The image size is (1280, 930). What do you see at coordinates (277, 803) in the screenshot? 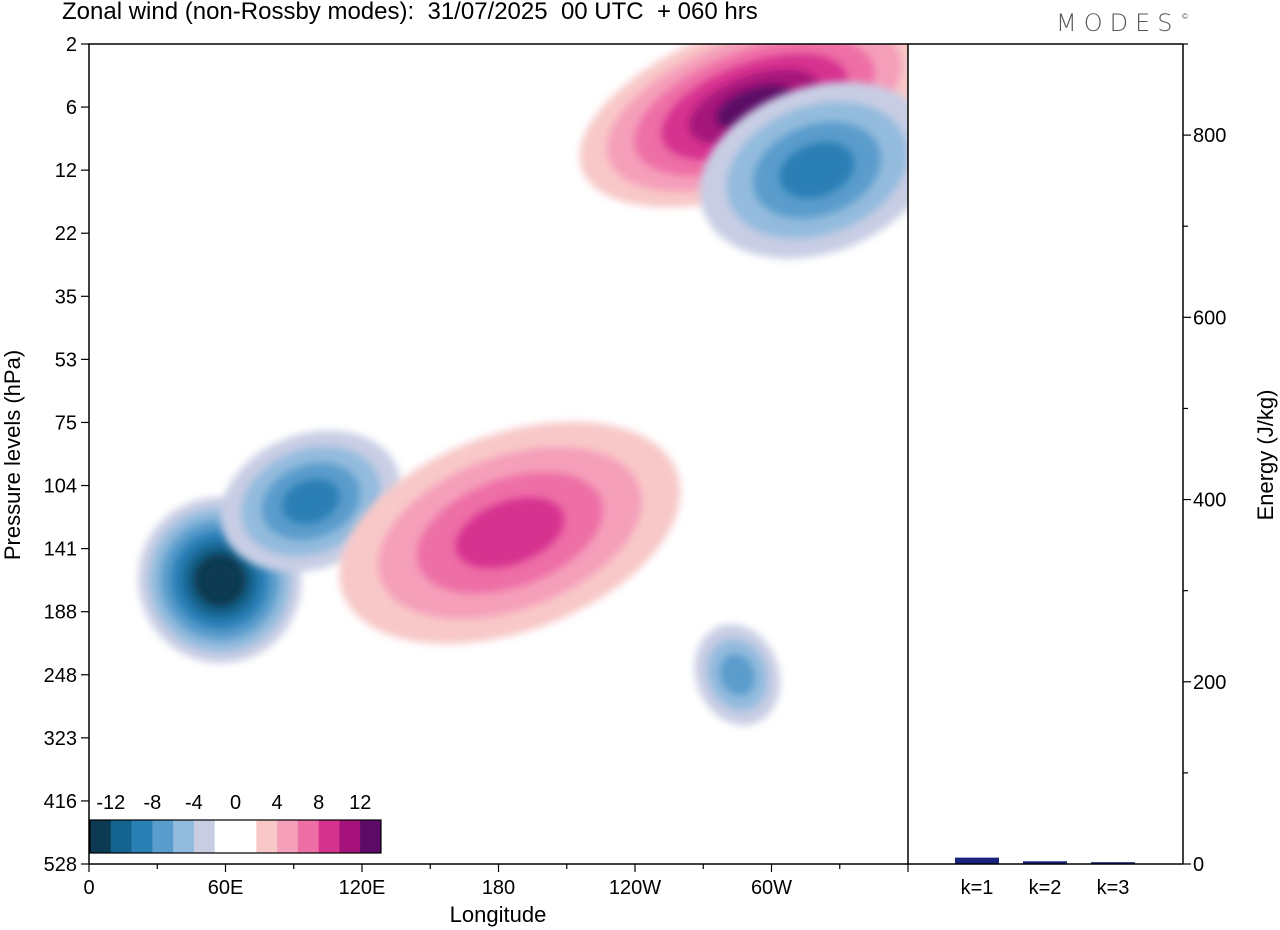
I see `colorbar-label: 4` at bounding box center [277, 803].